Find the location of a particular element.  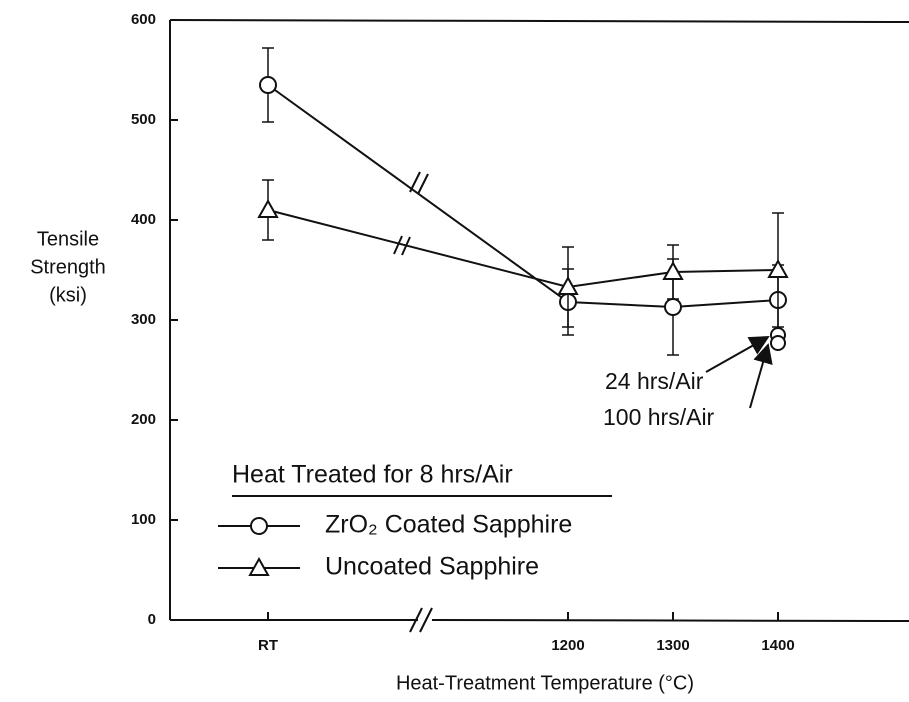

annotation-point is located at coordinates (778, 343).